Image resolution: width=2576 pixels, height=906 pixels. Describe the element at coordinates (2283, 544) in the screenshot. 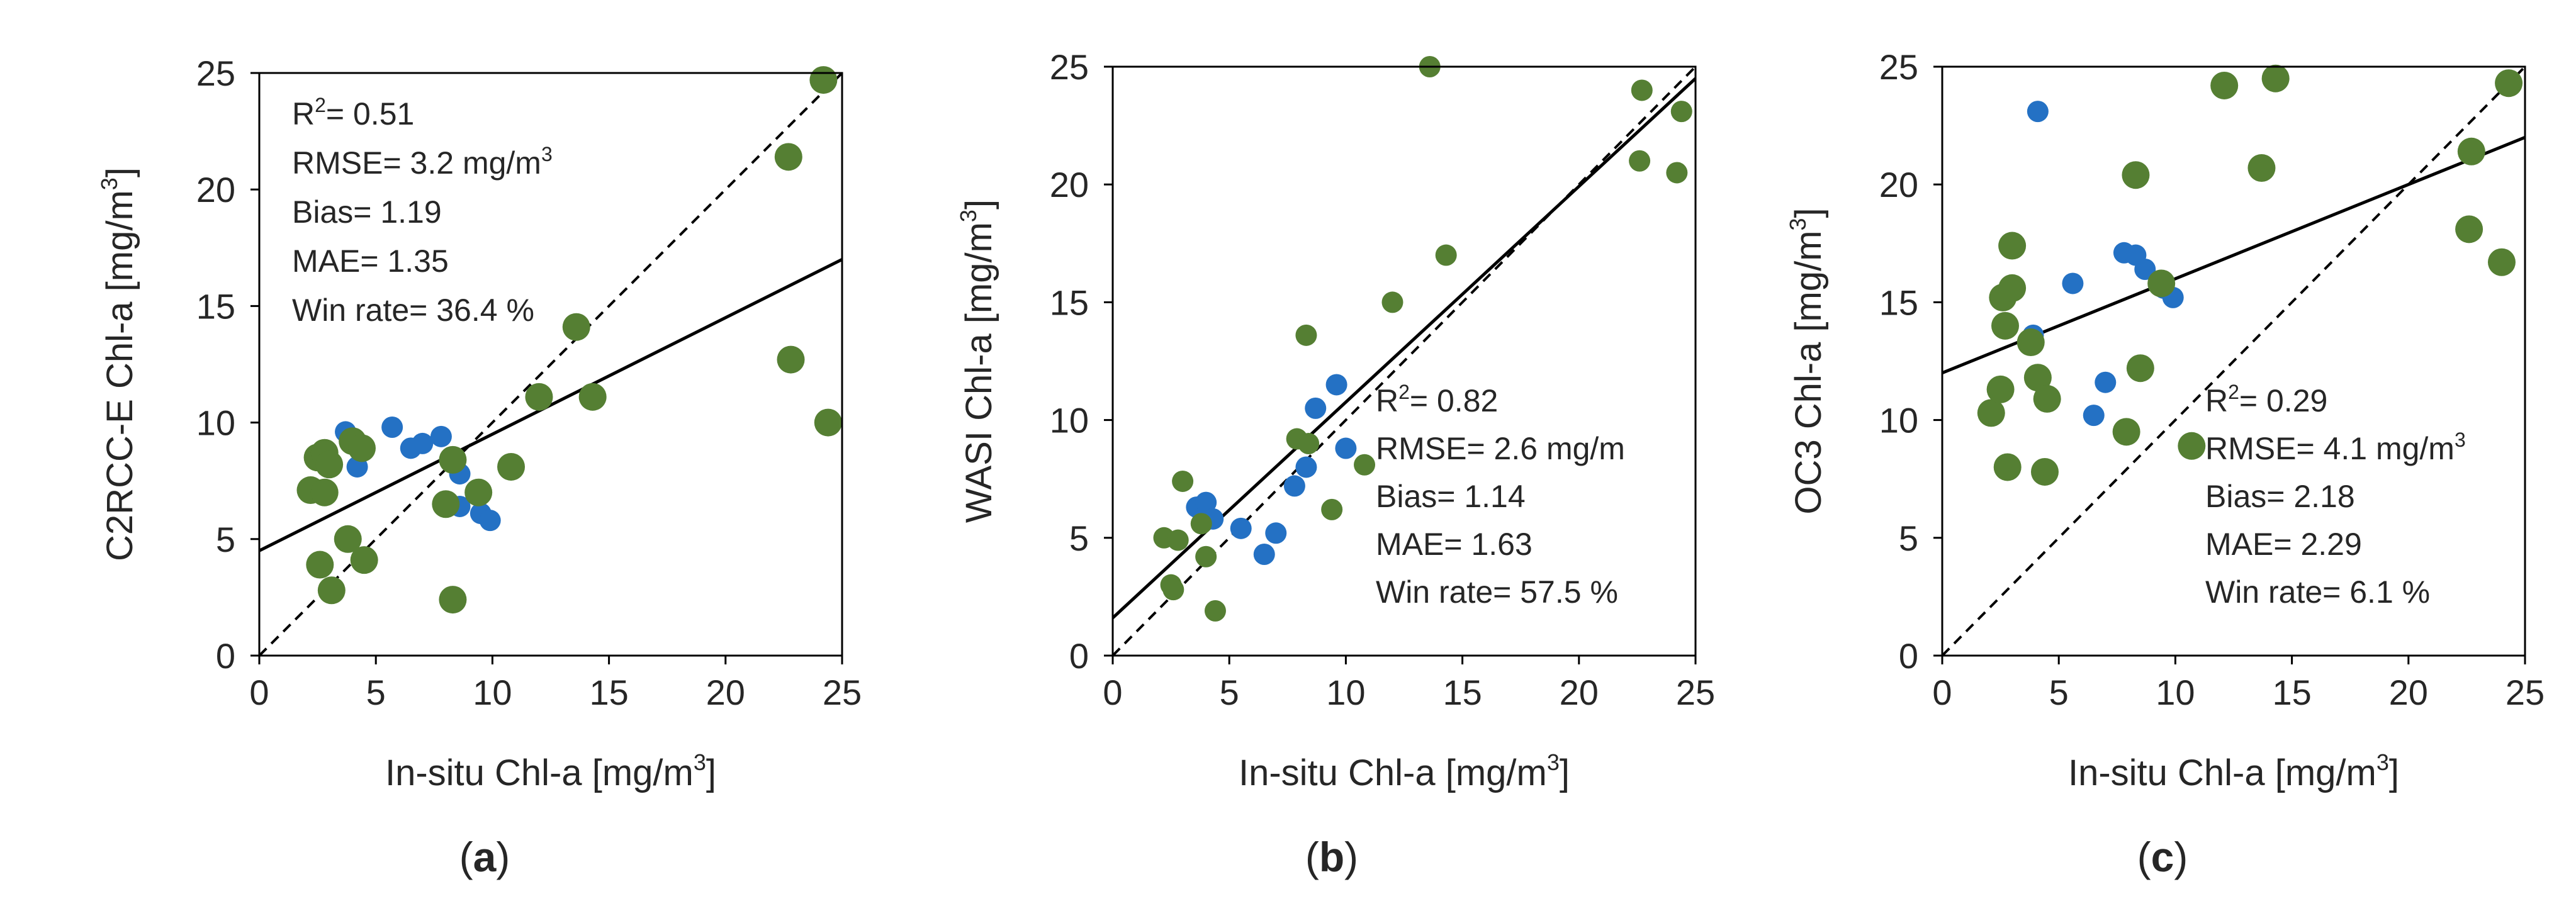

I see `panel-c-stat-line-3: MAE= 2.29` at that location.